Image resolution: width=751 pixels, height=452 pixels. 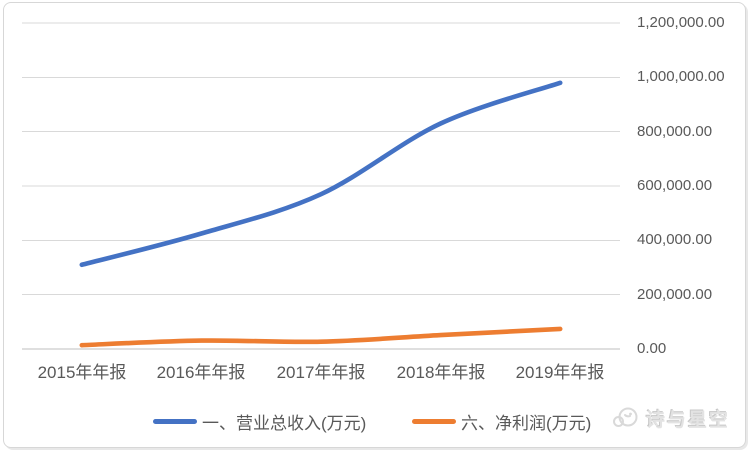 What do you see at coordinates (321, 372) in the screenshot?
I see `x-axis-category-label: 2017年年报` at bounding box center [321, 372].